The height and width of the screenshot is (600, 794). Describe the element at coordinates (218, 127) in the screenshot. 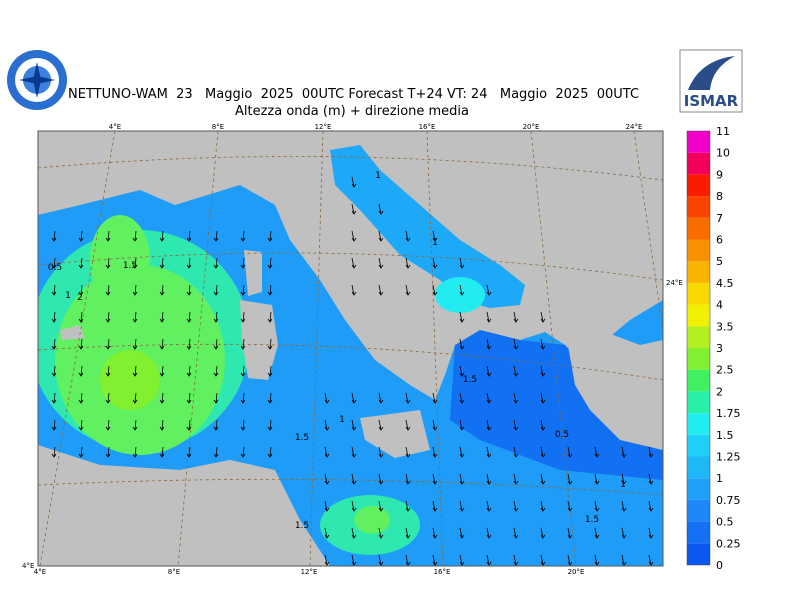

I see `lon-label: 8°E` at that location.